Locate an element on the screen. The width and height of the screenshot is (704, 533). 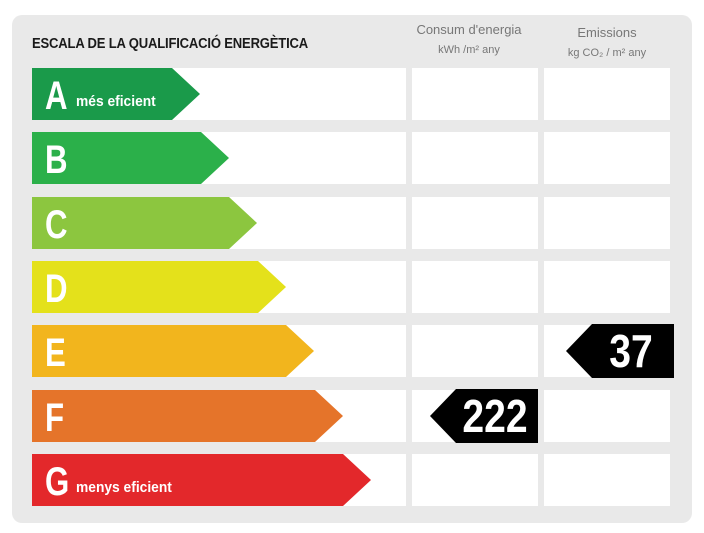
rating-note-g: menys eficient is located at coordinates (124, 487).